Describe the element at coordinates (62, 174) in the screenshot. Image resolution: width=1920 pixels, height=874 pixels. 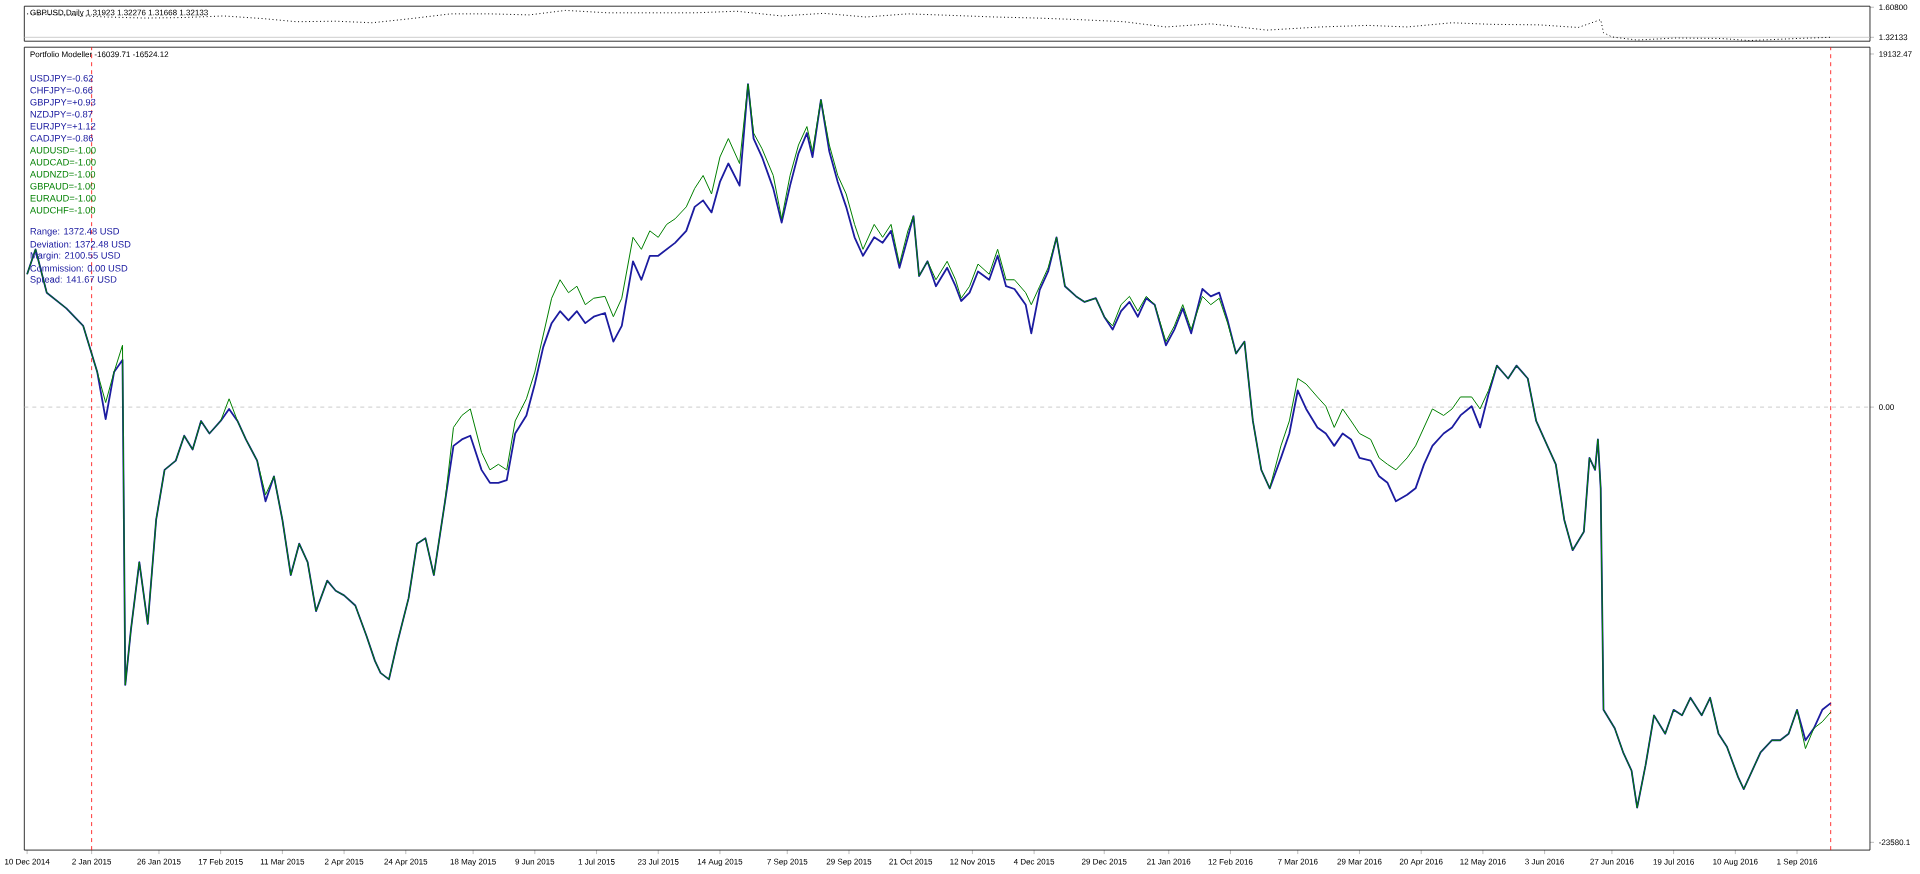
I see `annotation: AUDNZD=-1.00` at that location.